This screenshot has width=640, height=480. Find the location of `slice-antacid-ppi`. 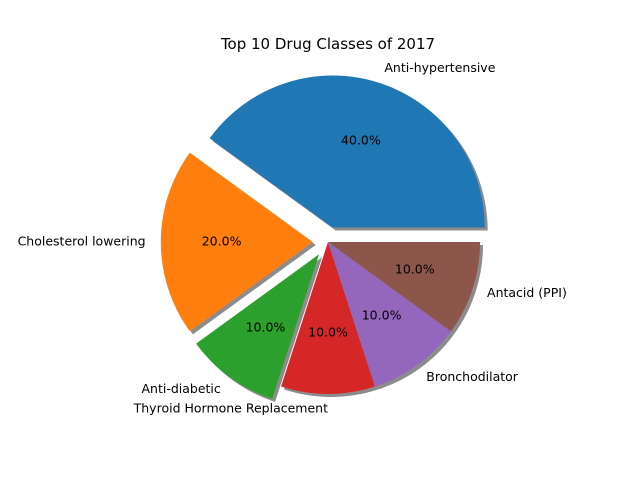

slice-antacid-ppi is located at coordinates (404, 287).